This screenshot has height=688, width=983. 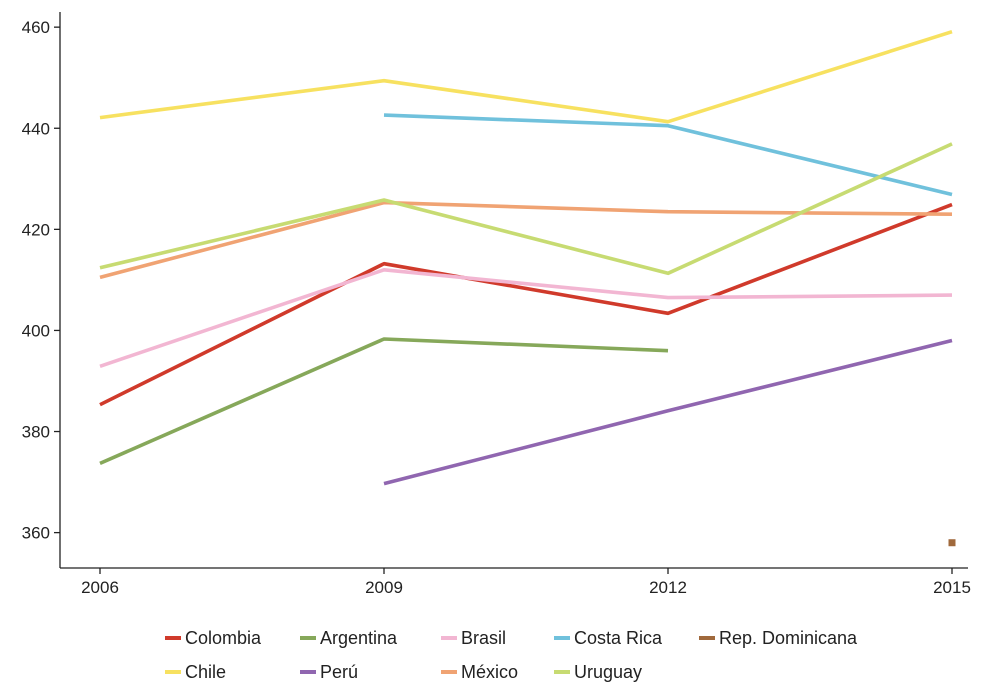 What do you see at coordinates (36, 27) in the screenshot?
I see `y-tick-label: 460` at bounding box center [36, 27].